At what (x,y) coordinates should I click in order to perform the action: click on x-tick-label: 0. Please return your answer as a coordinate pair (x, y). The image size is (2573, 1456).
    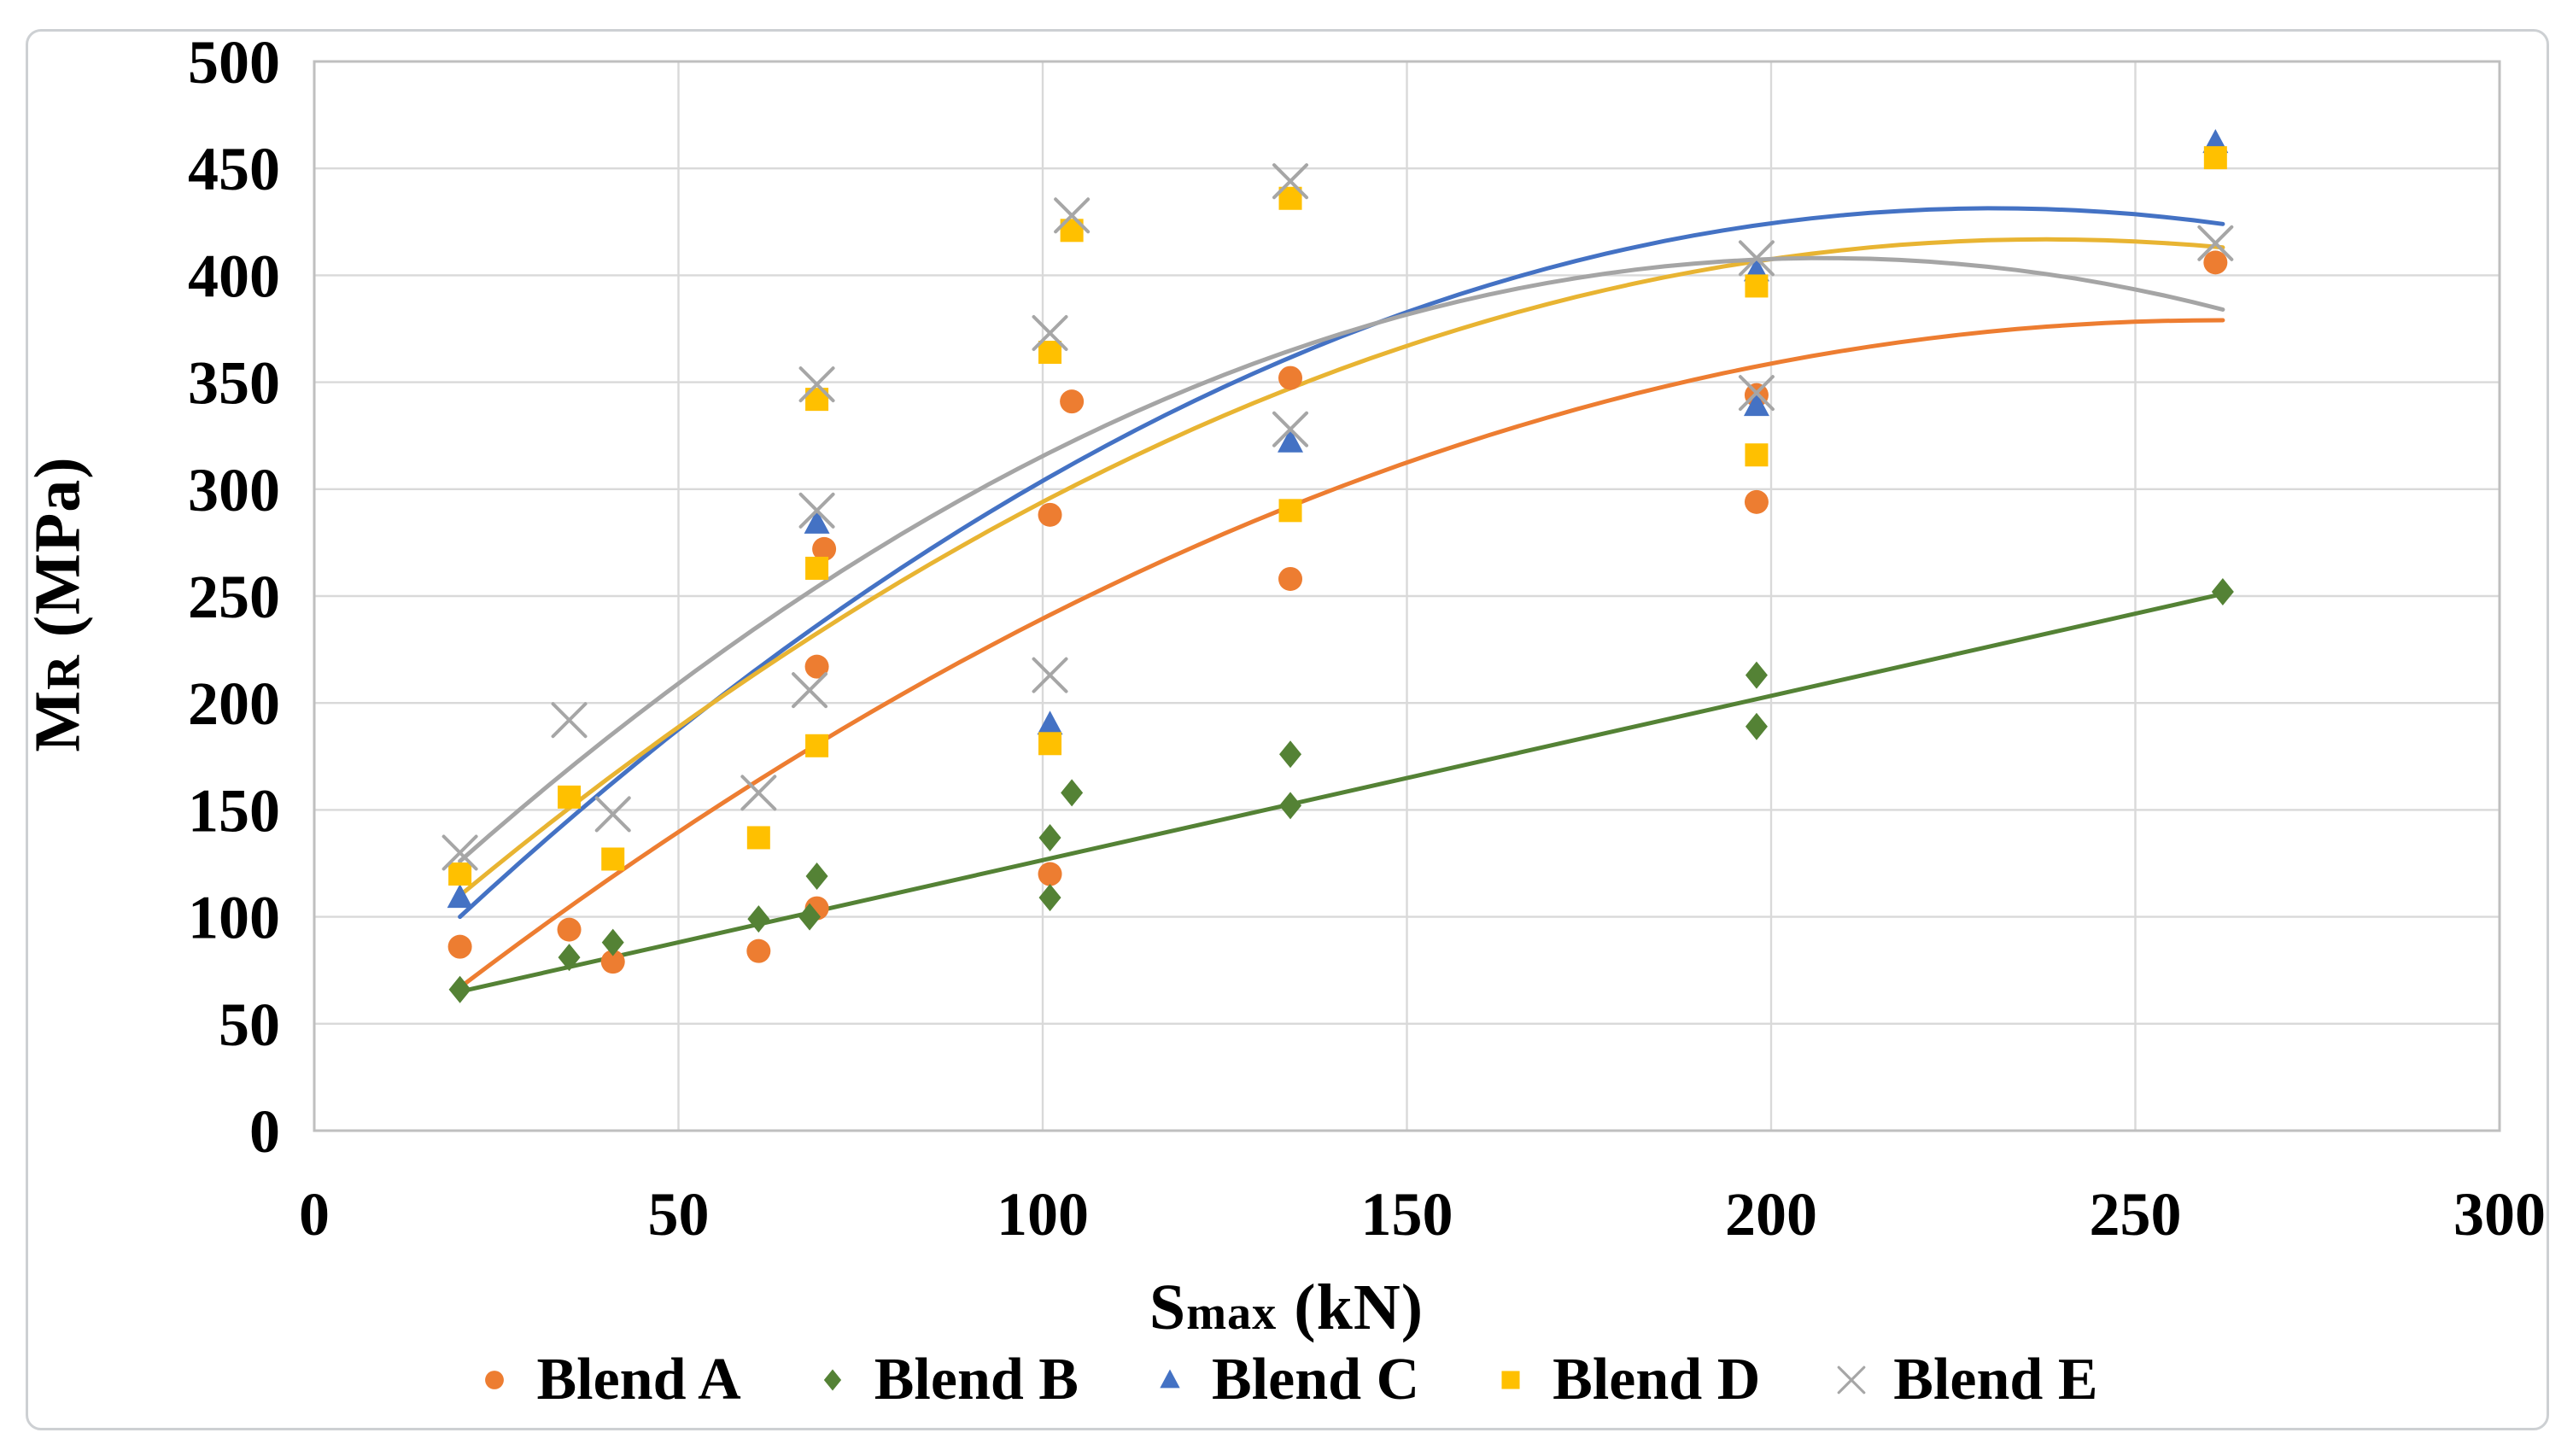
    Looking at the image, I should click on (314, 1214).